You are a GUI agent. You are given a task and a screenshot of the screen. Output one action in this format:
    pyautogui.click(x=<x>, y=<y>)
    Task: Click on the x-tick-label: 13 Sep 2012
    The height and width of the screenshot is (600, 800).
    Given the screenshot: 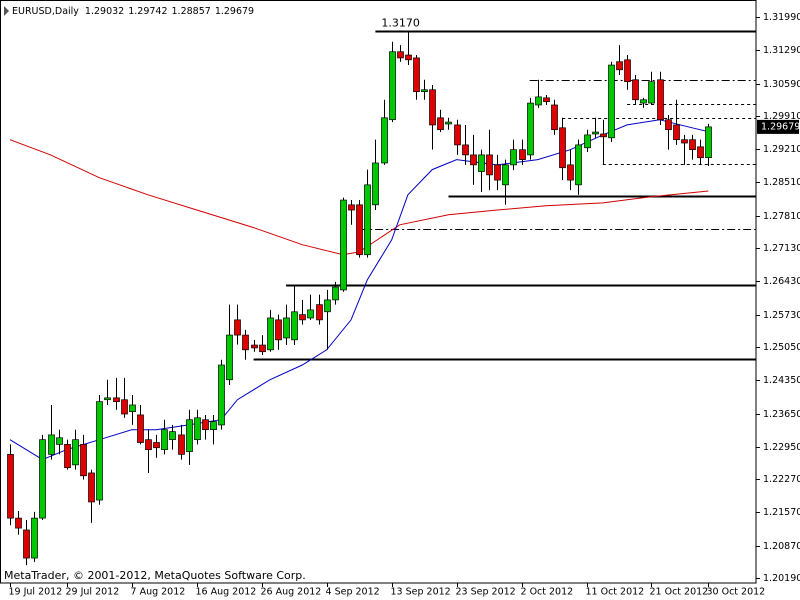 What is the action you would take?
    pyautogui.click(x=421, y=592)
    